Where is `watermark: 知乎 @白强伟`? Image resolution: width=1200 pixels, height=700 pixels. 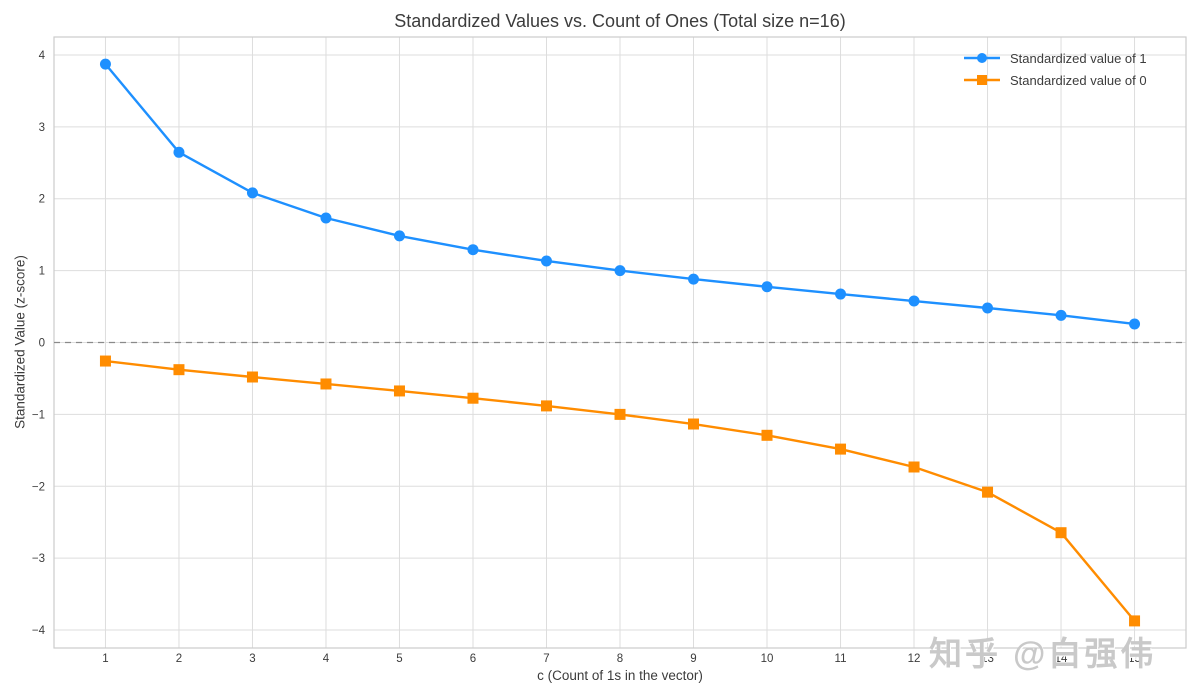
watermark: 知乎 @白强伟 is located at coordinates (1043, 653).